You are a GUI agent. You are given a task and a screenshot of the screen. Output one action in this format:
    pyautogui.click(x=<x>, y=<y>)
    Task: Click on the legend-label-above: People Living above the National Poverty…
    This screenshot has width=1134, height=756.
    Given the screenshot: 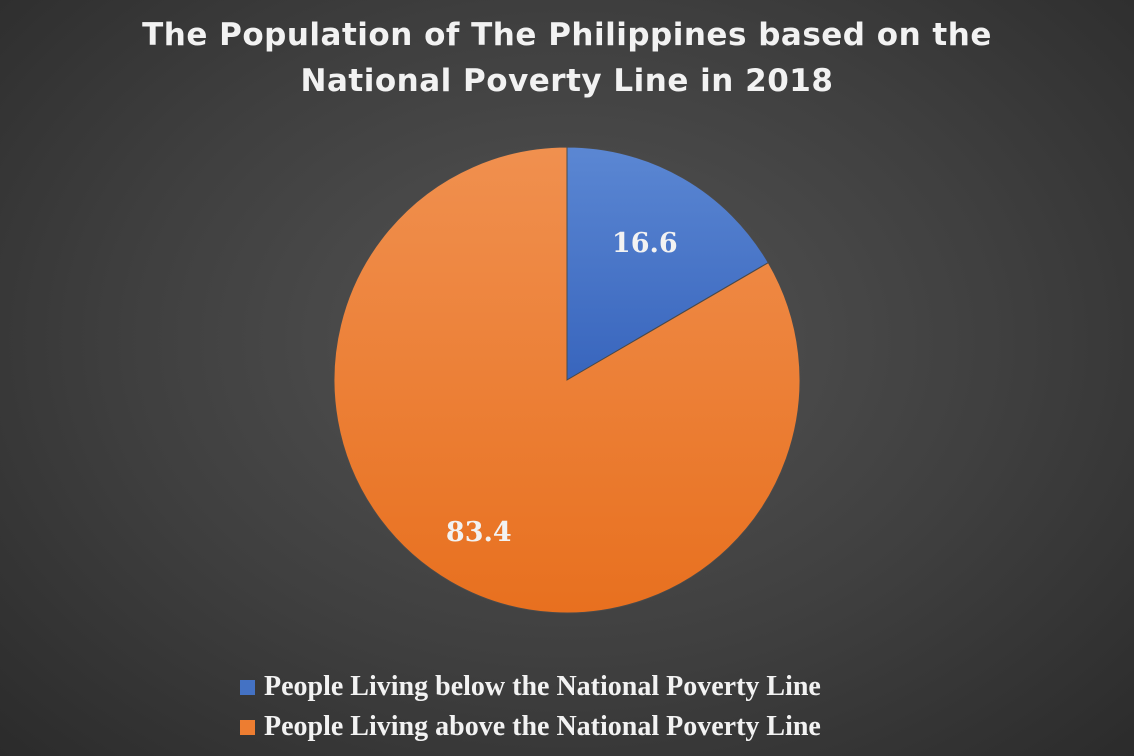 What is the action you would take?
    pyautogui.click(x=542, y=726)
    